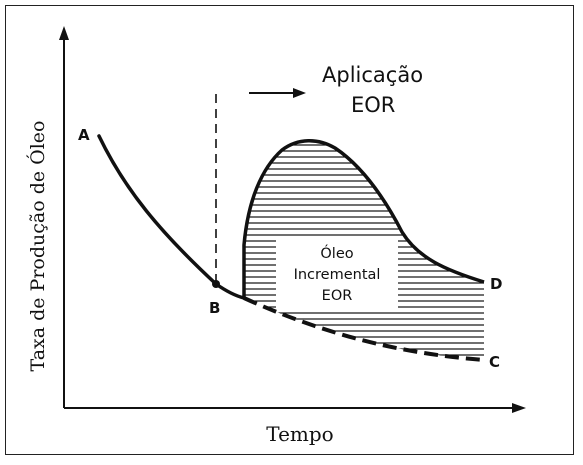 The image size is (583, 465). I want to click on x-axis-arrowhead, so click(519, 408).